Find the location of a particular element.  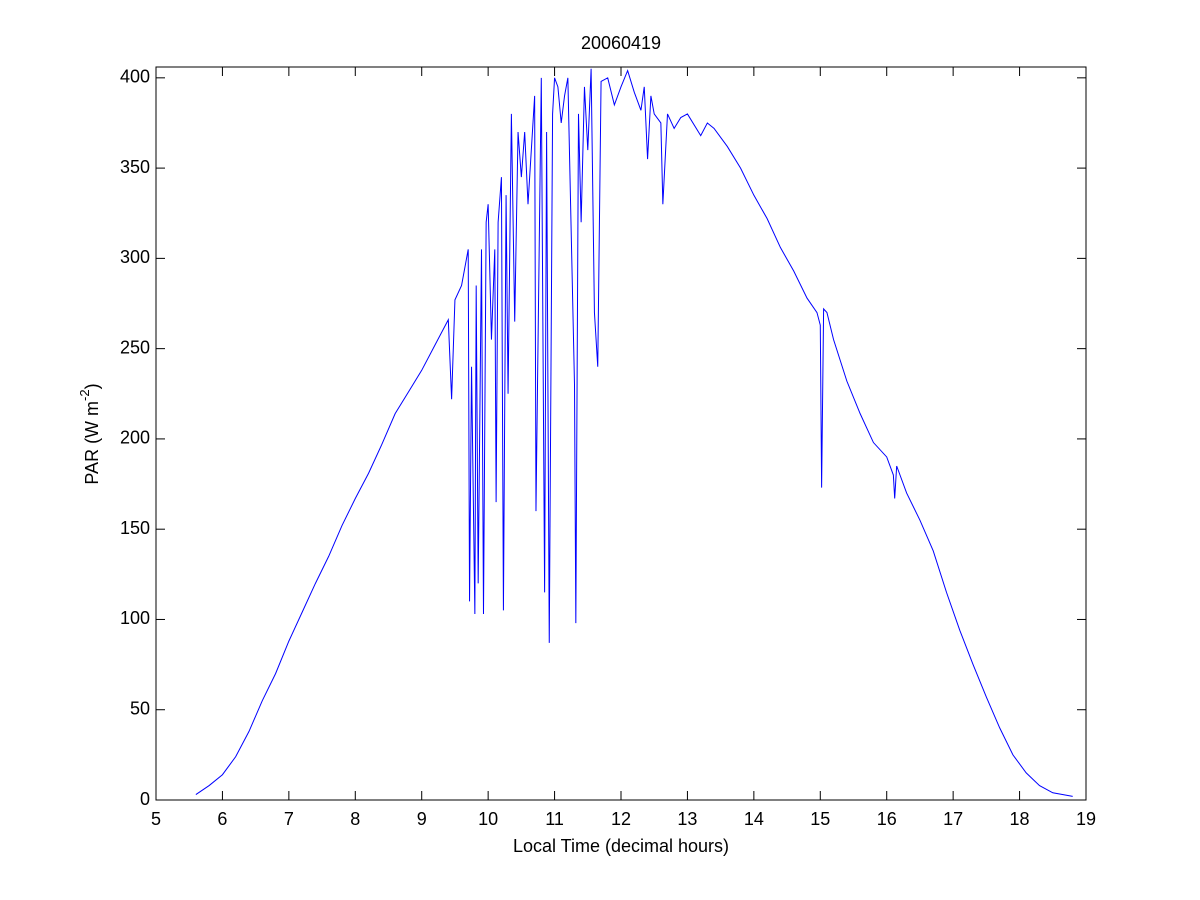

y-tick-label: 50 is located at coordinates (140, 708).